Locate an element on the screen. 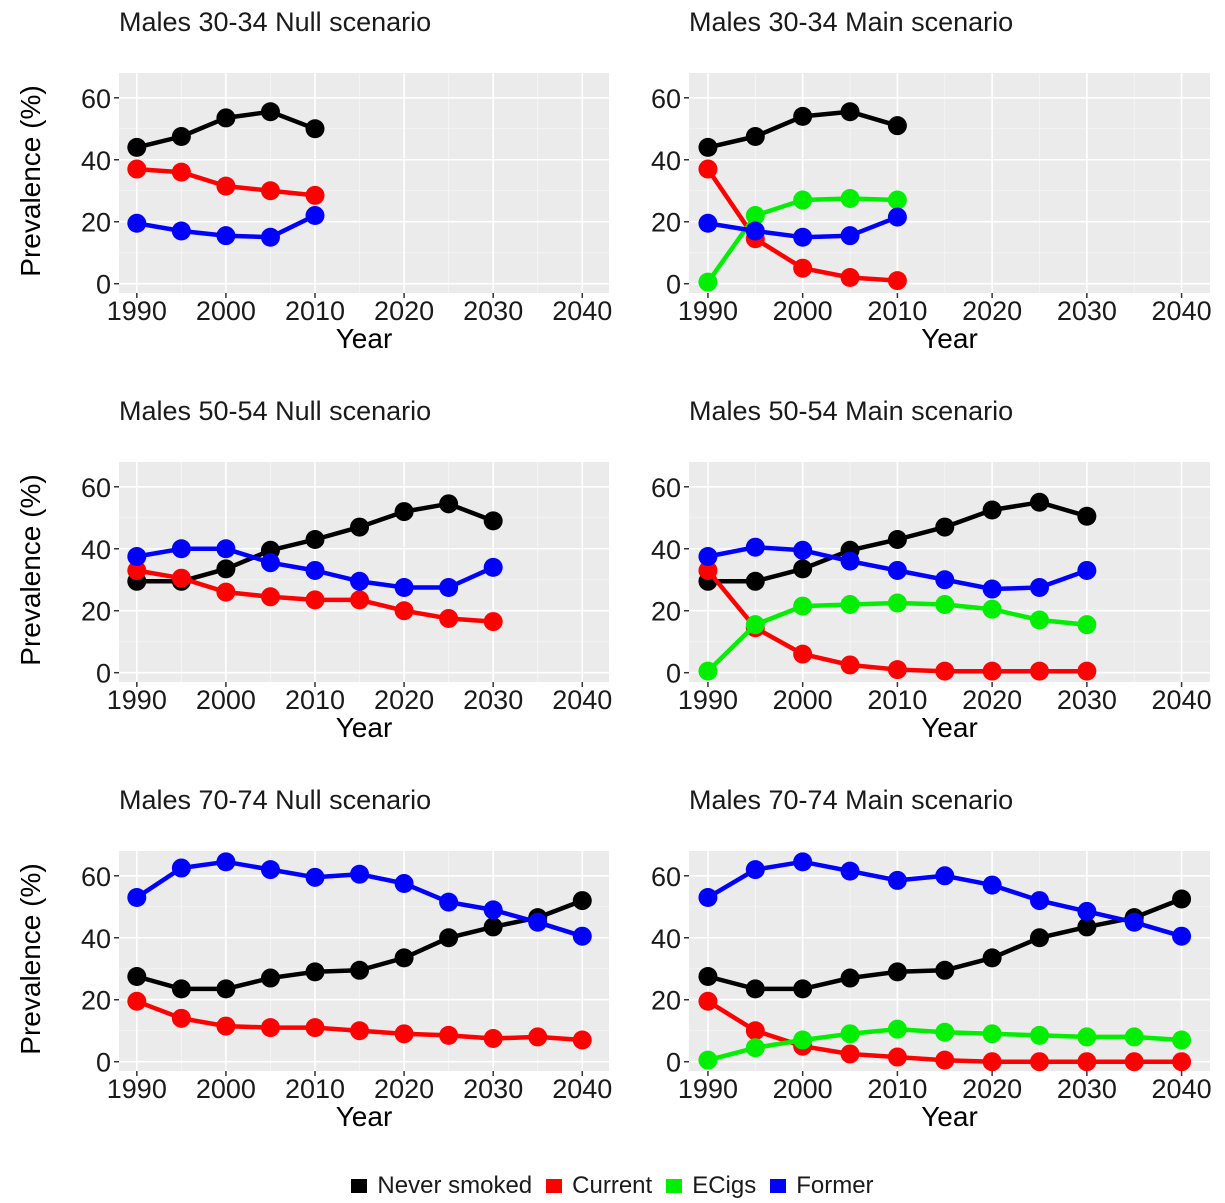 This screenshot has height=1203, width=1225. panel-6-y-tick-label: 0 is located at coordinates (673, 1063).